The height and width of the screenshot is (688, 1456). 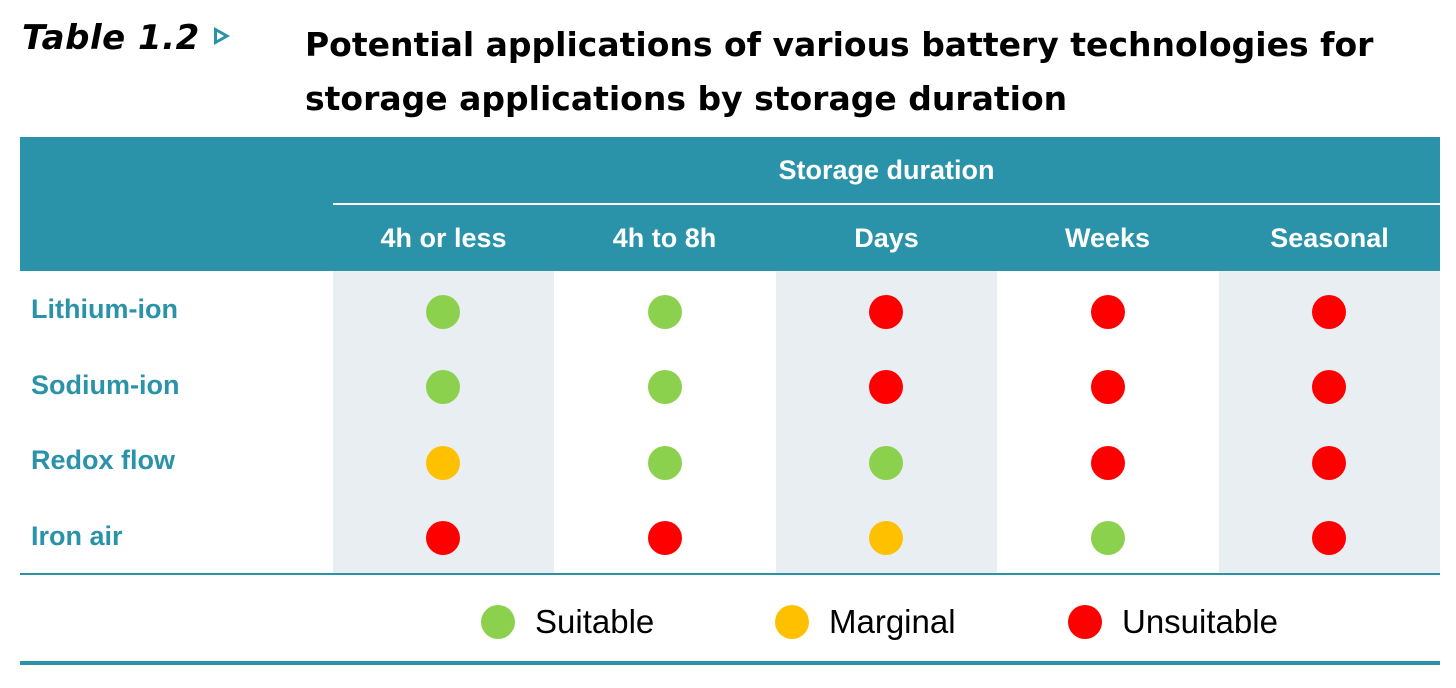 I want to click on column-group-header: Storage duration, so click(x=886, y=169).